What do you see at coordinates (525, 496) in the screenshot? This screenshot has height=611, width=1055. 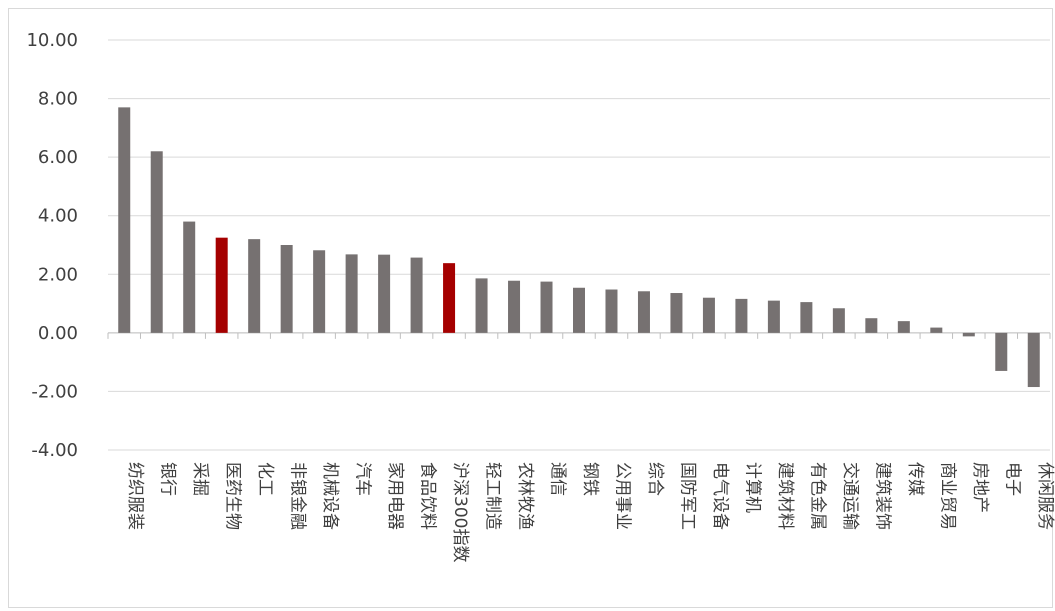 I see `category-label: 农林牧渔` at bounding box center [525, 496].